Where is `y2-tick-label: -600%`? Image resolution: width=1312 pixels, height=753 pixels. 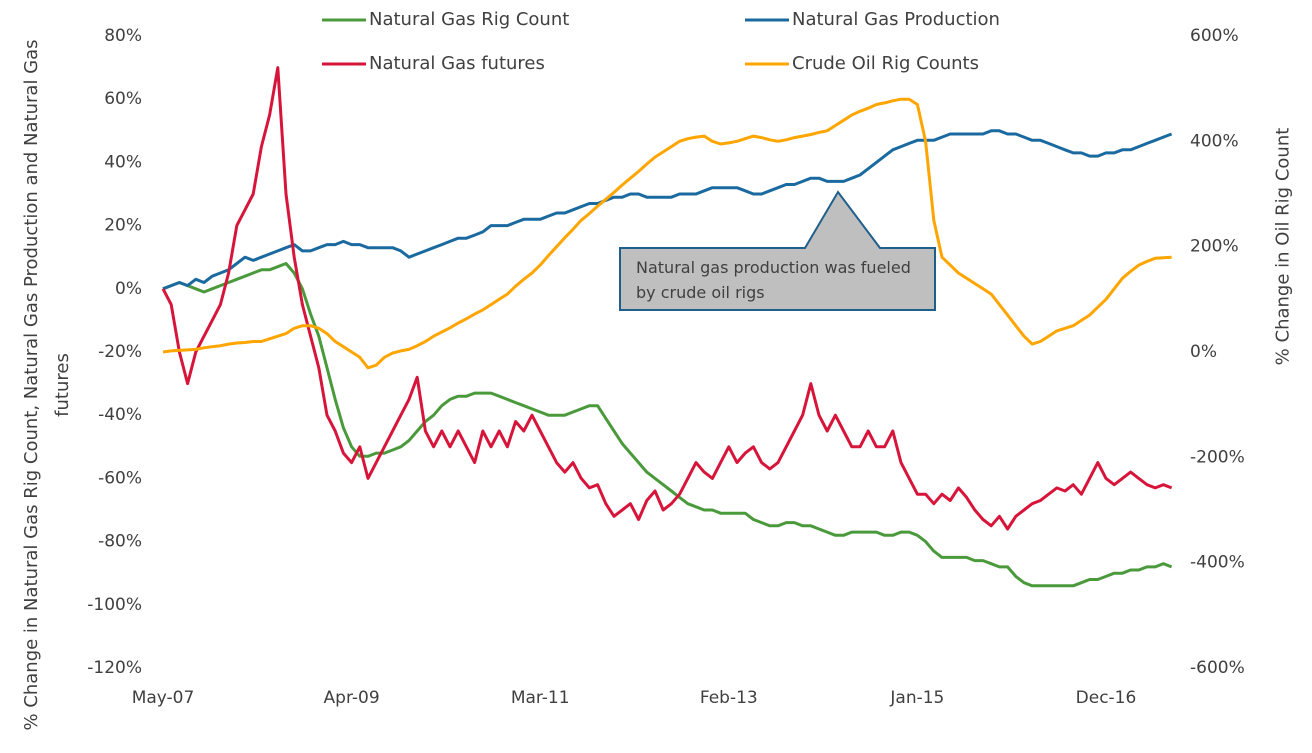 y2-tick-label: -600% is located at coordinates (1217, 668).